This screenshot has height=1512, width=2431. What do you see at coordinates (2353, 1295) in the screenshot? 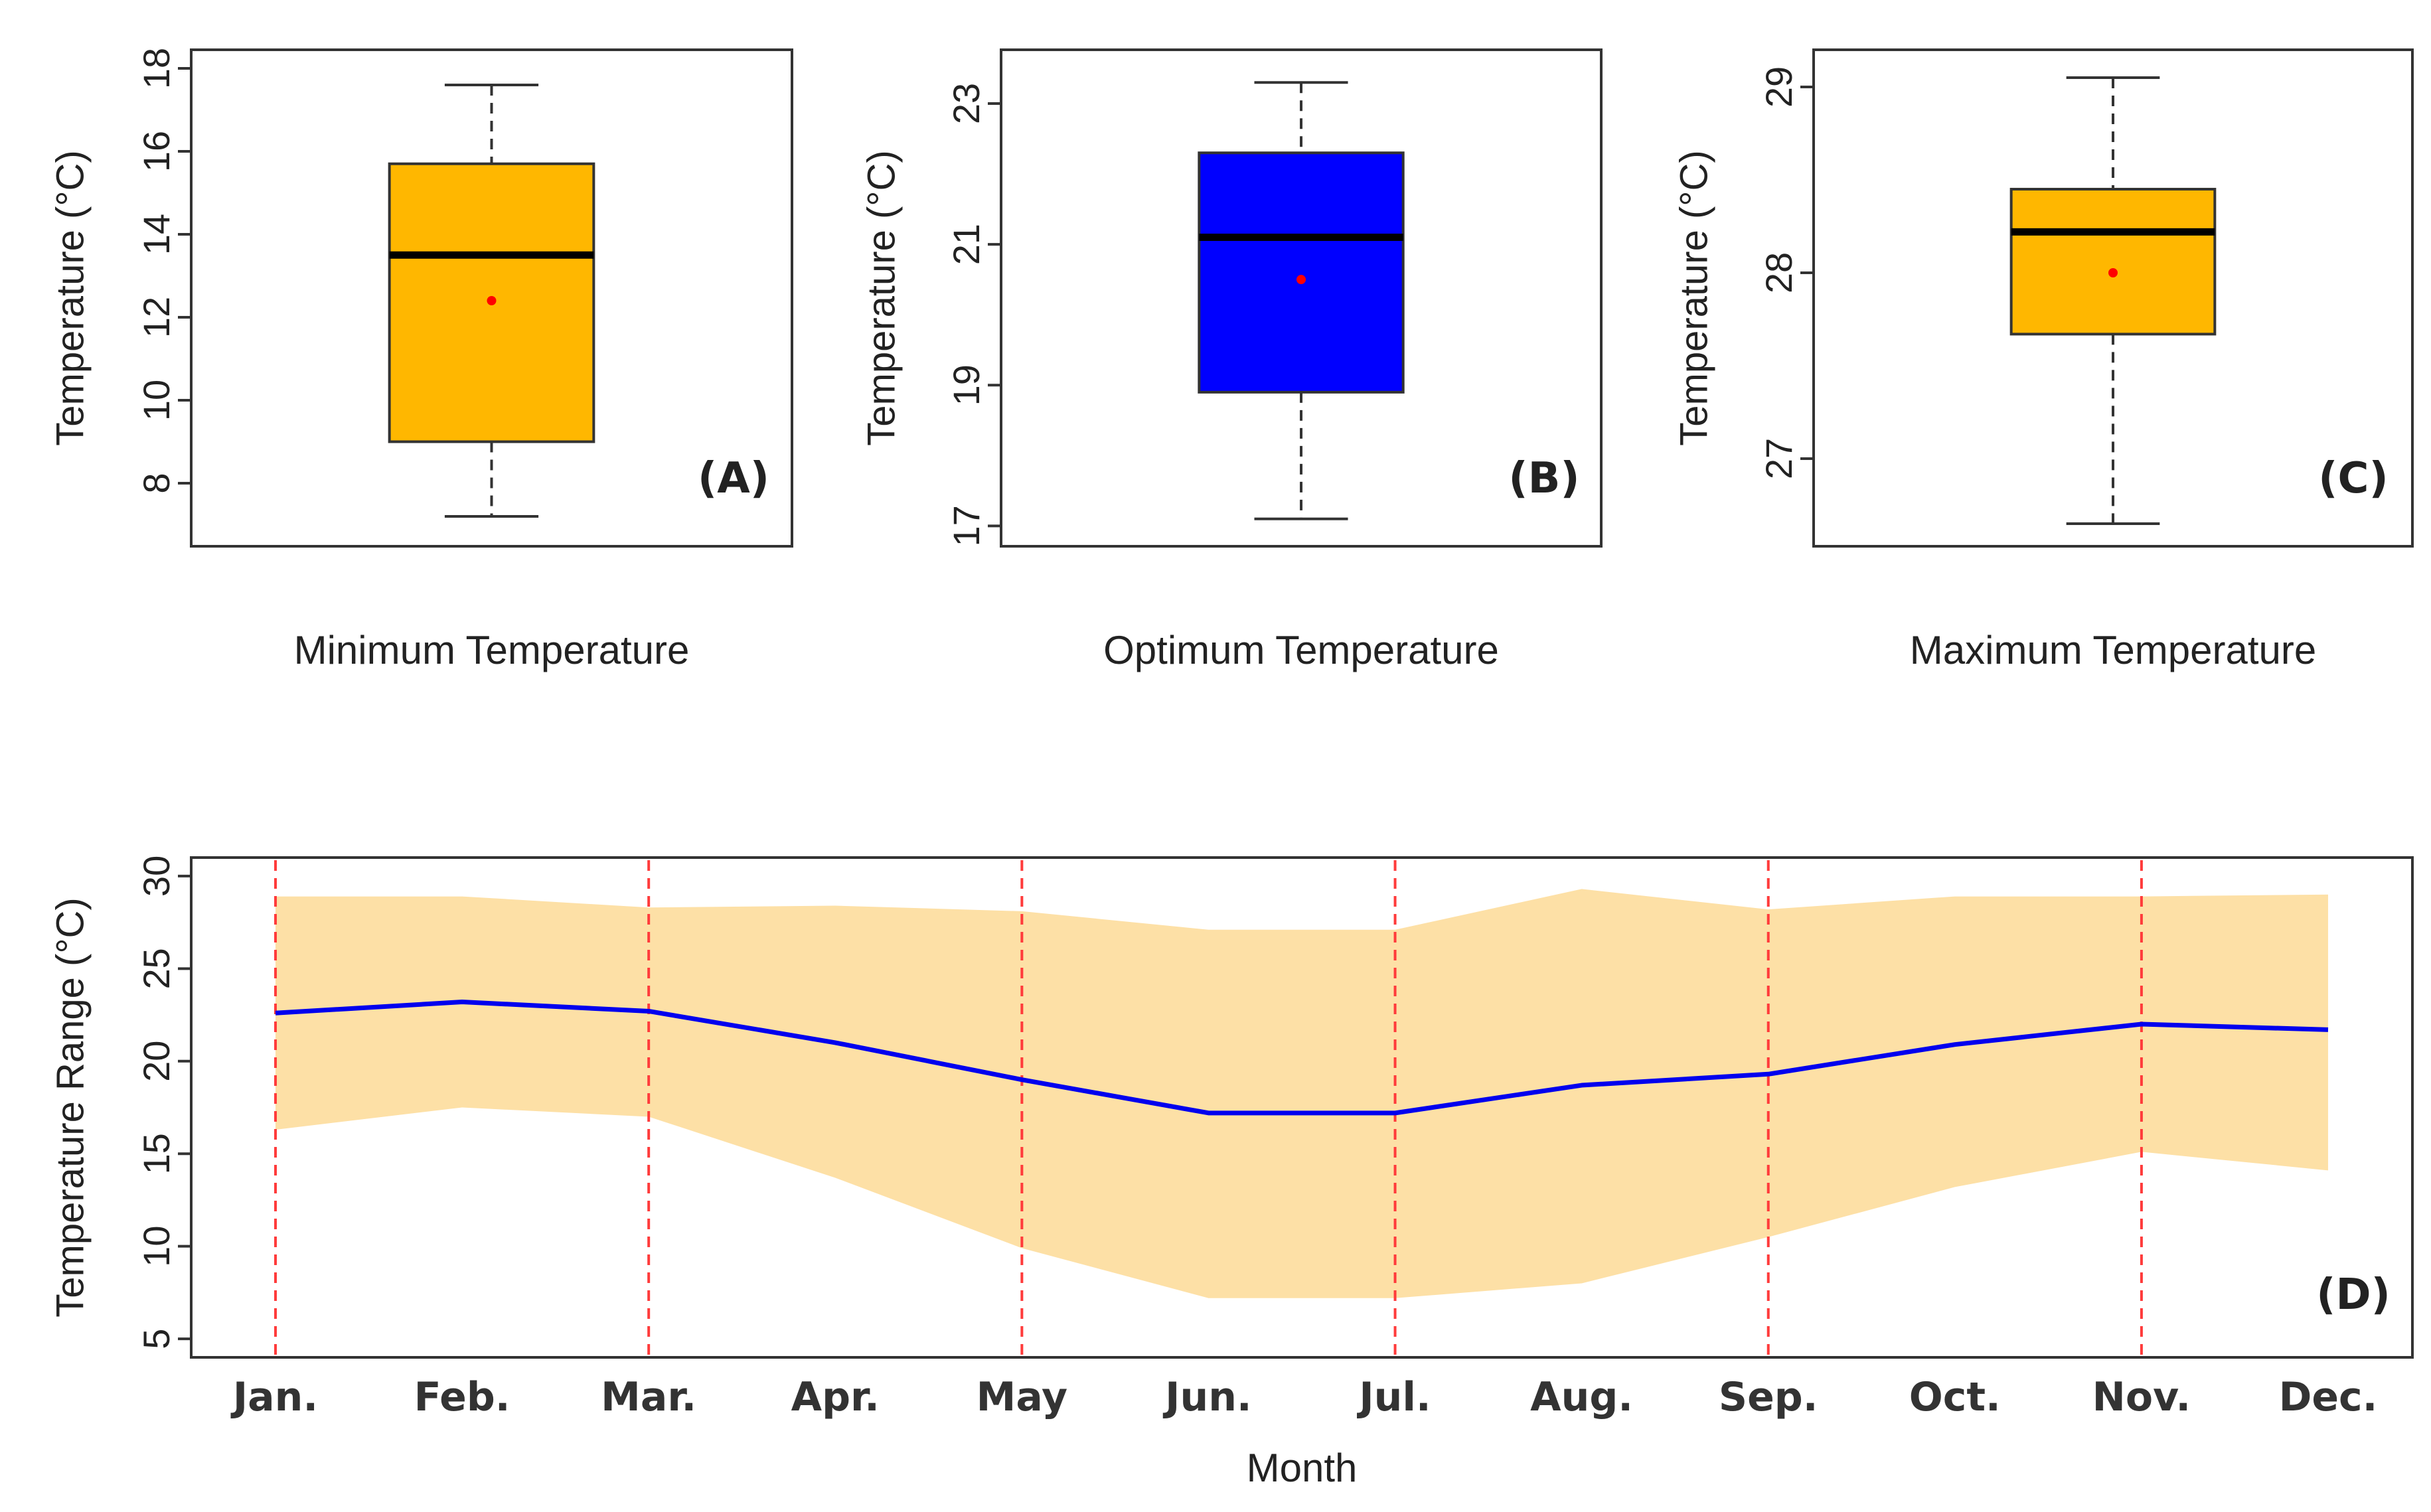
I see `panel-tag: (D)` at bounding box center [2353, 1295].